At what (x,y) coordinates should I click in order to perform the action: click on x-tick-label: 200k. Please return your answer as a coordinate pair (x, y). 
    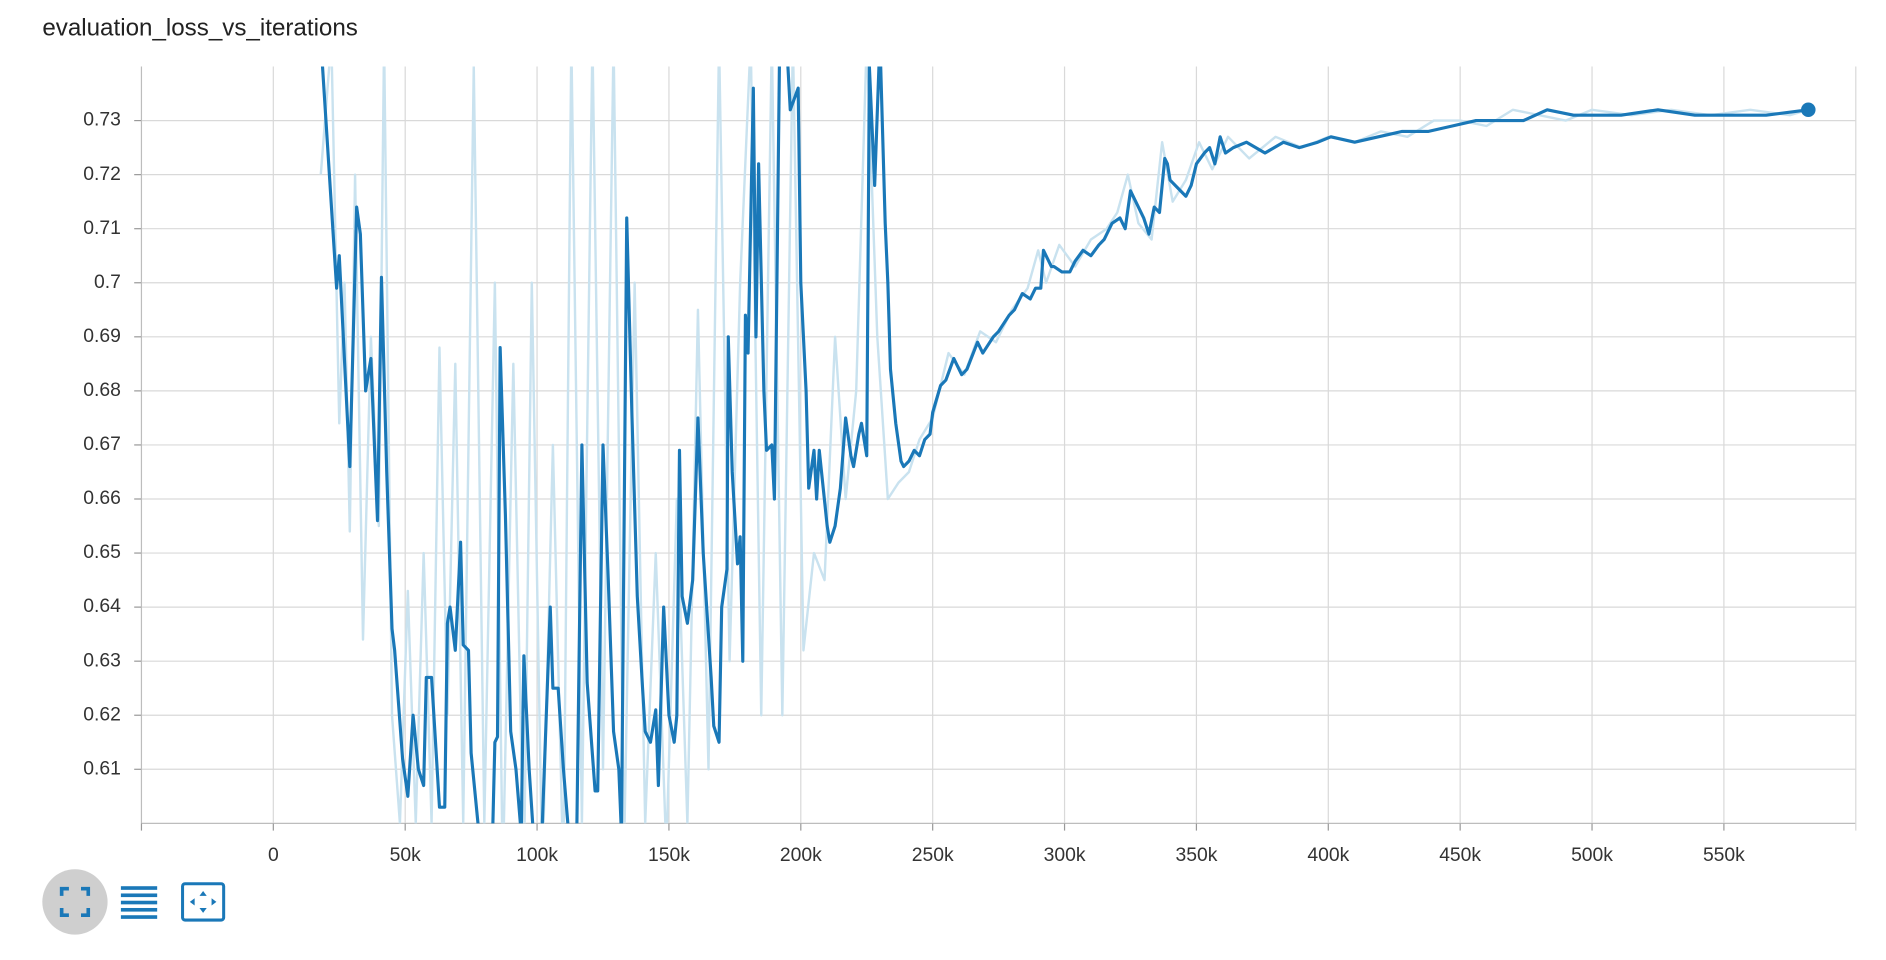
    Looking at the image, I should click on (801, 855).